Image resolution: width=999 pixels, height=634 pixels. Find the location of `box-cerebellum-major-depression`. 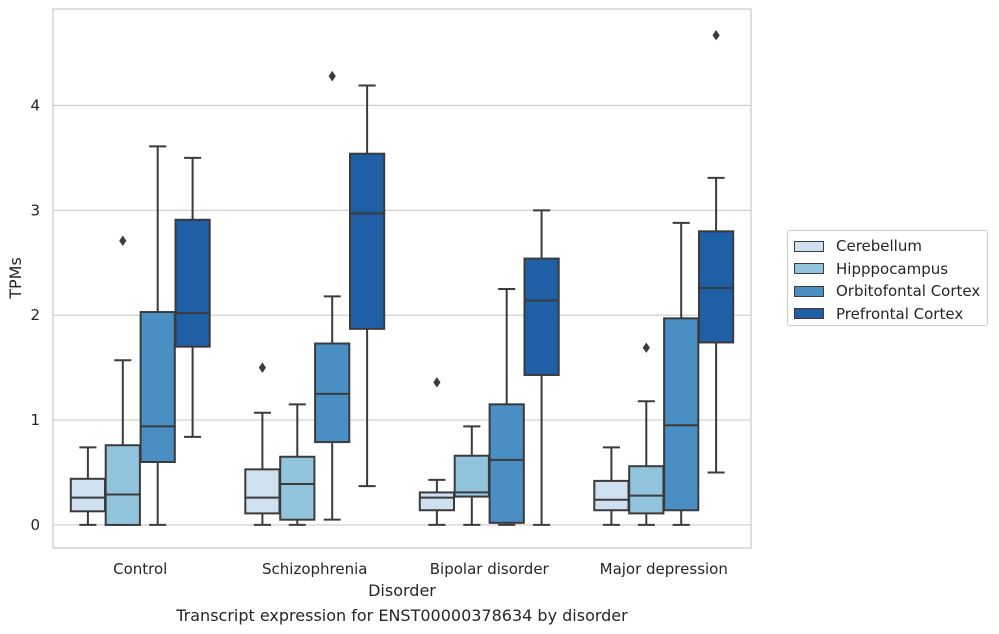

box-cerebellum-major-depression is located at coordinates (611, 486).